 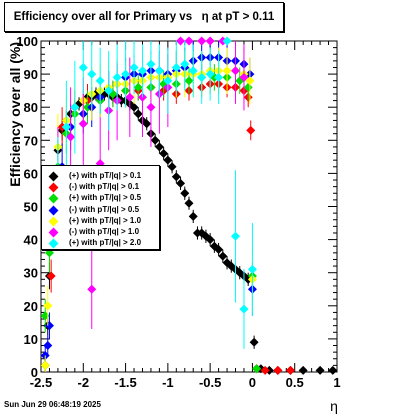 I want to click on x-tick-label: -1, so click(x=168, y=382).